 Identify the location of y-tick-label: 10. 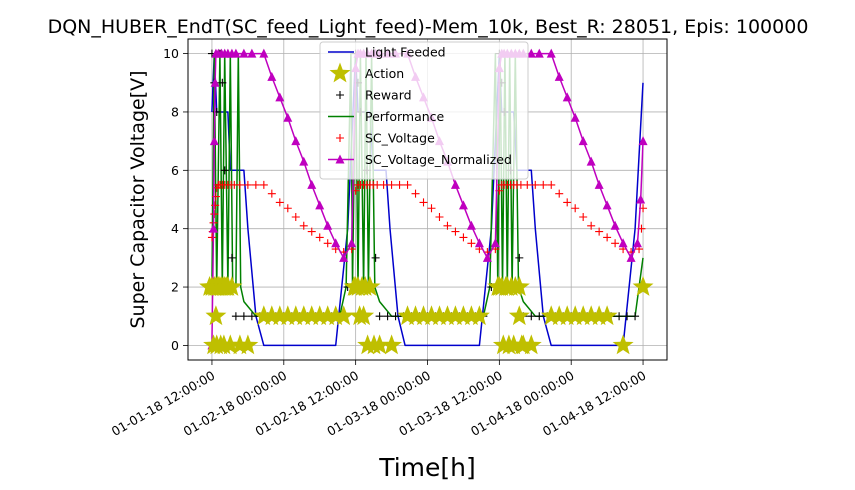
(171, 53).